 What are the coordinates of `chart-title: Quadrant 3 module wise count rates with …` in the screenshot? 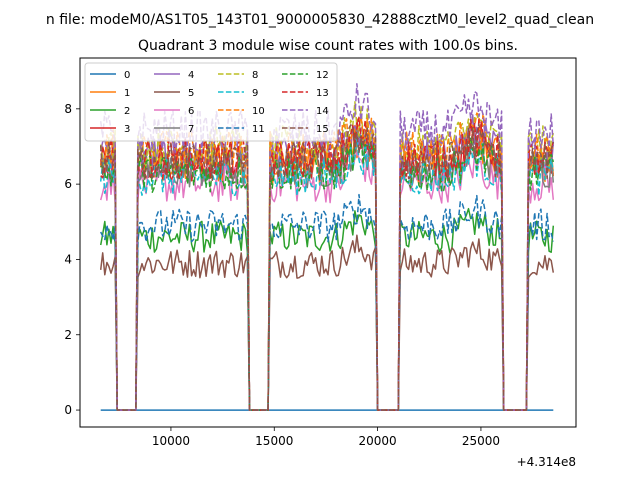 It's located at (328, 46).